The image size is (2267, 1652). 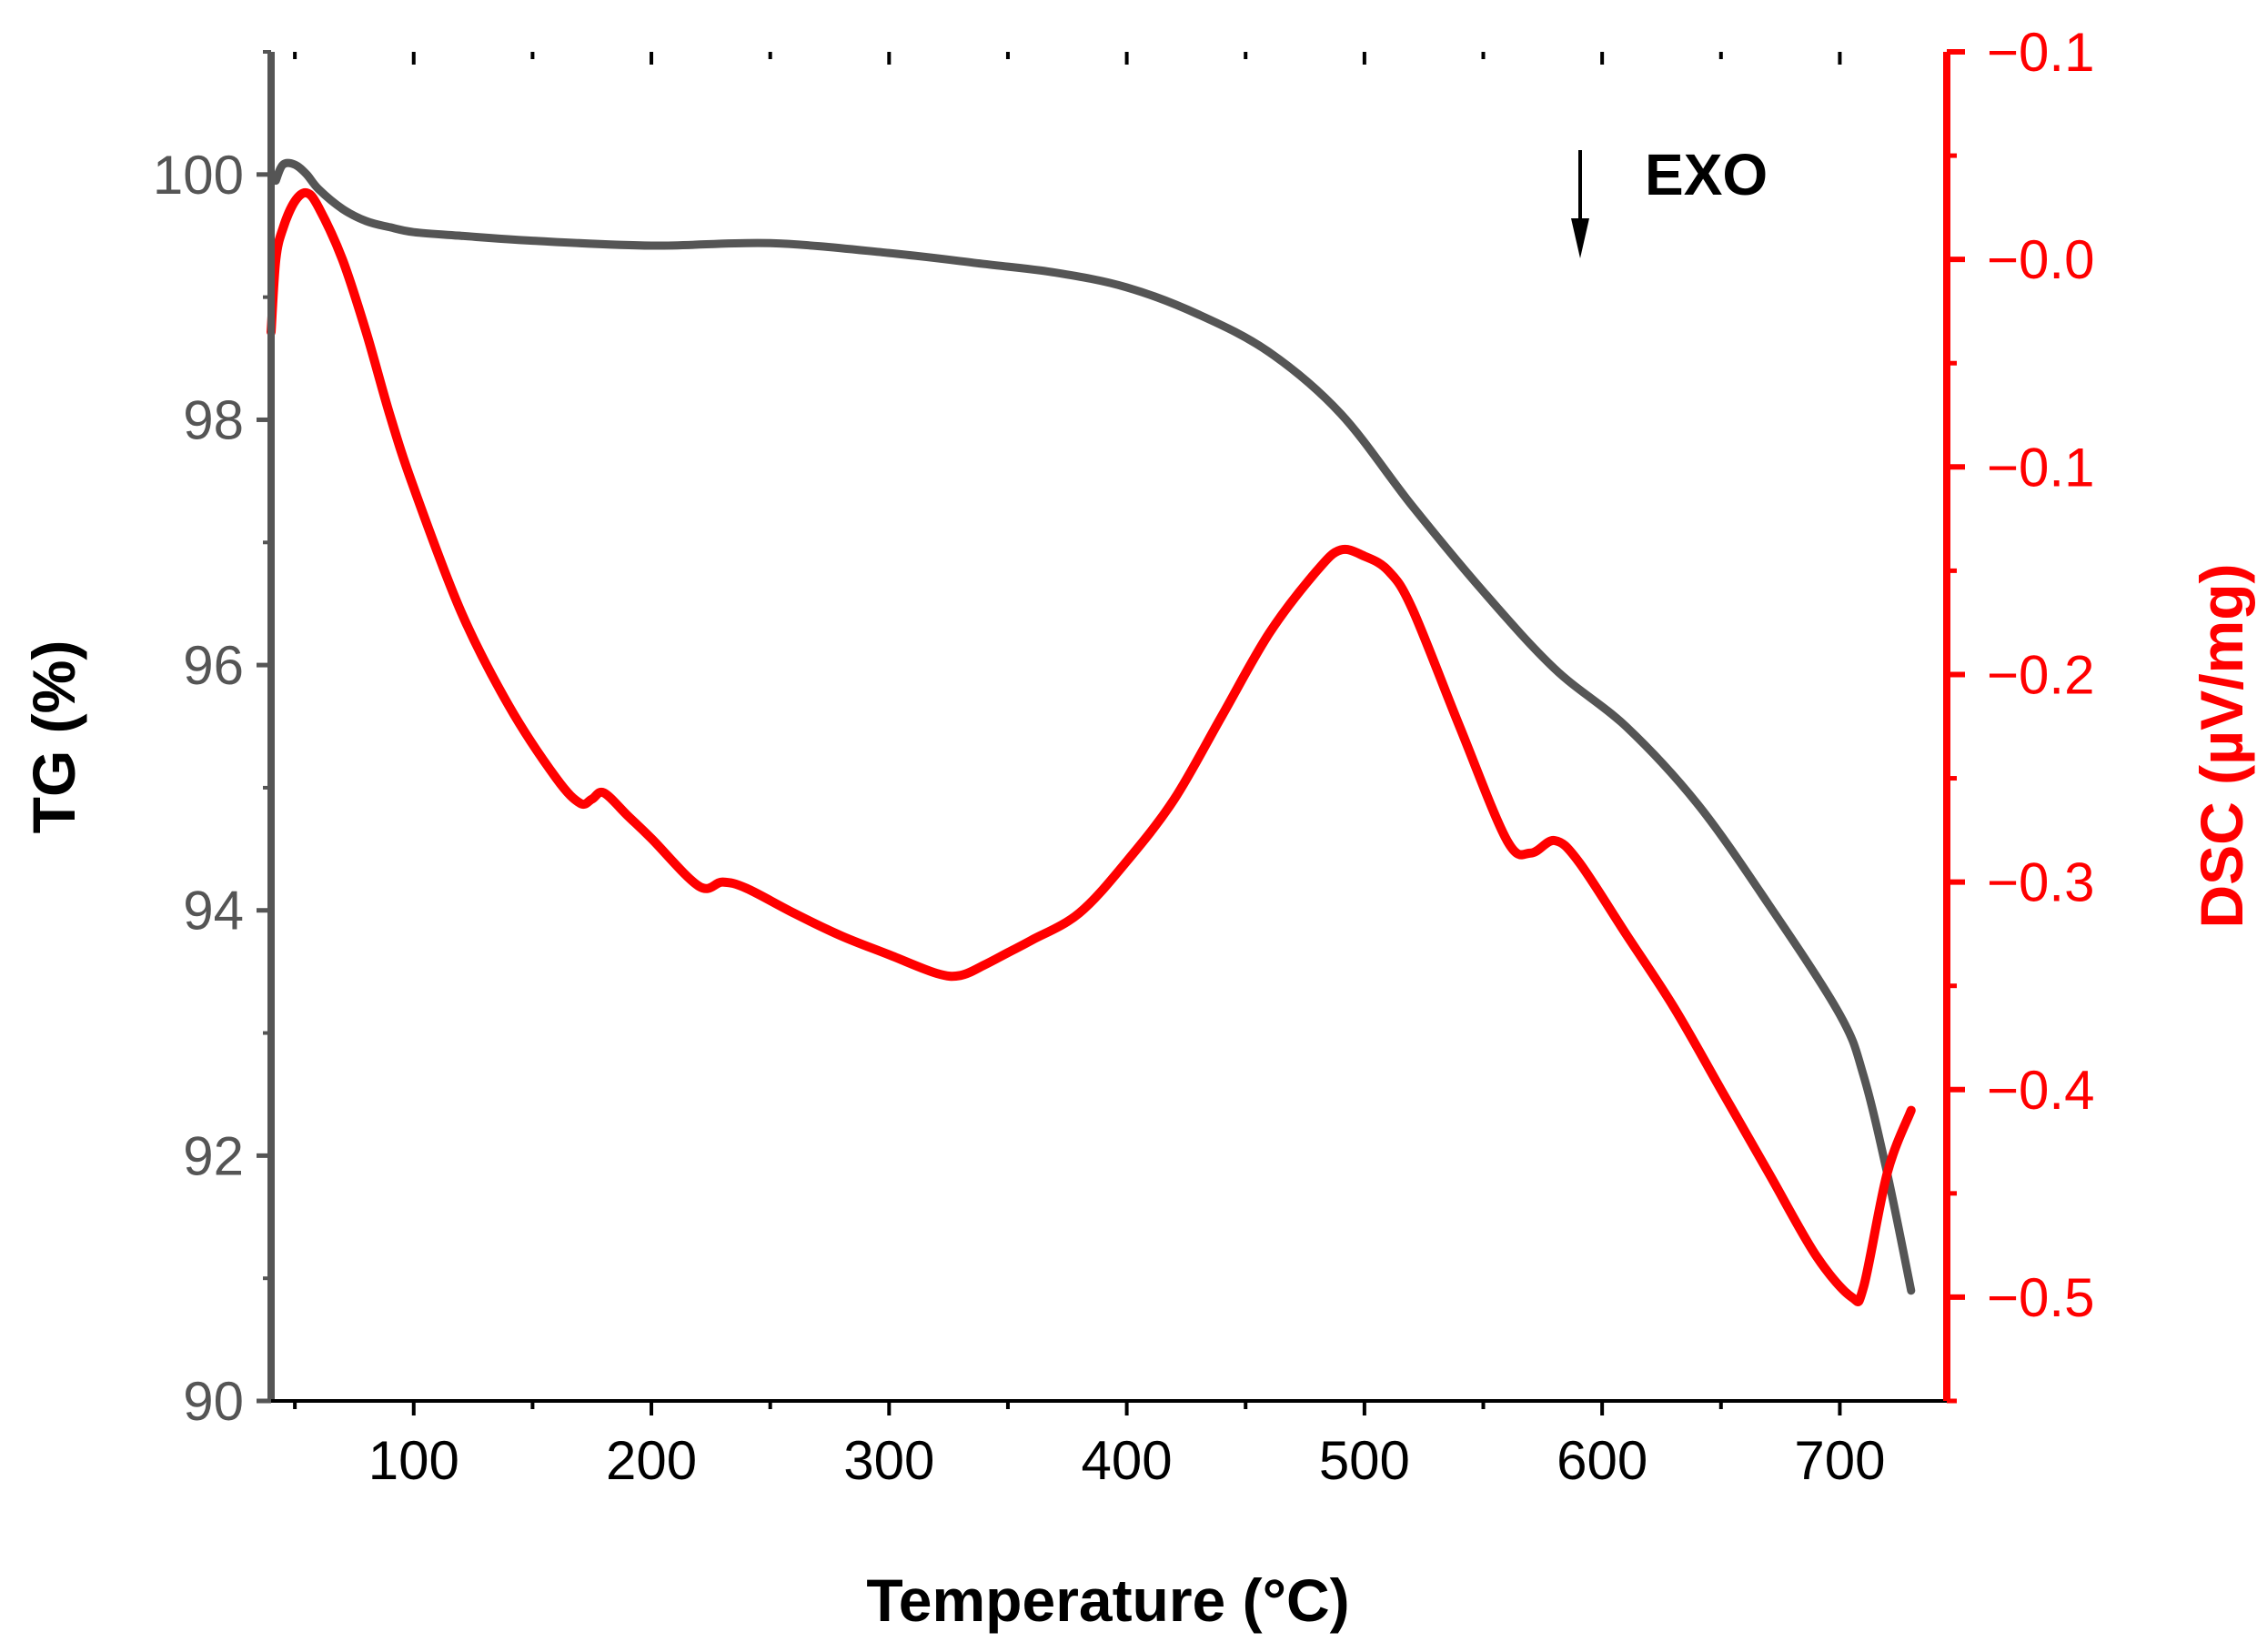 What do you see at coordinates (651, 1460) in the screenshot?
I see `x-tick-label: 200` at bounding box center [651, 1460].